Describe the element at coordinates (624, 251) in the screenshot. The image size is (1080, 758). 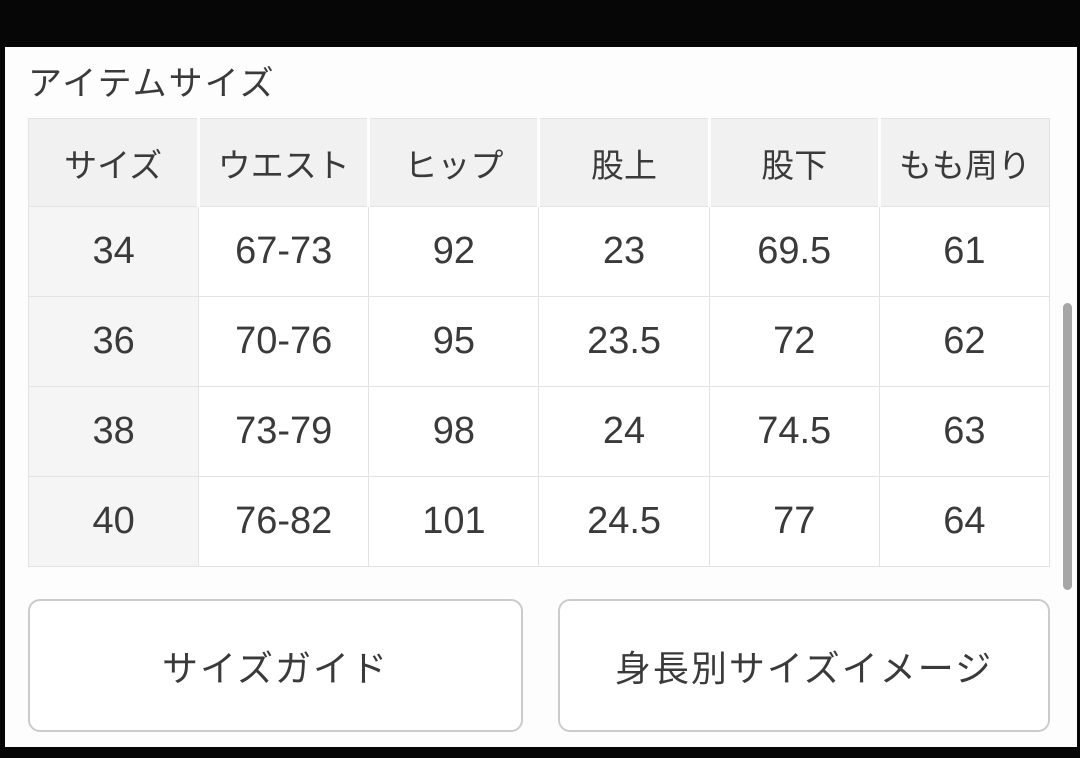
I see `table-cell: 23` at that location.